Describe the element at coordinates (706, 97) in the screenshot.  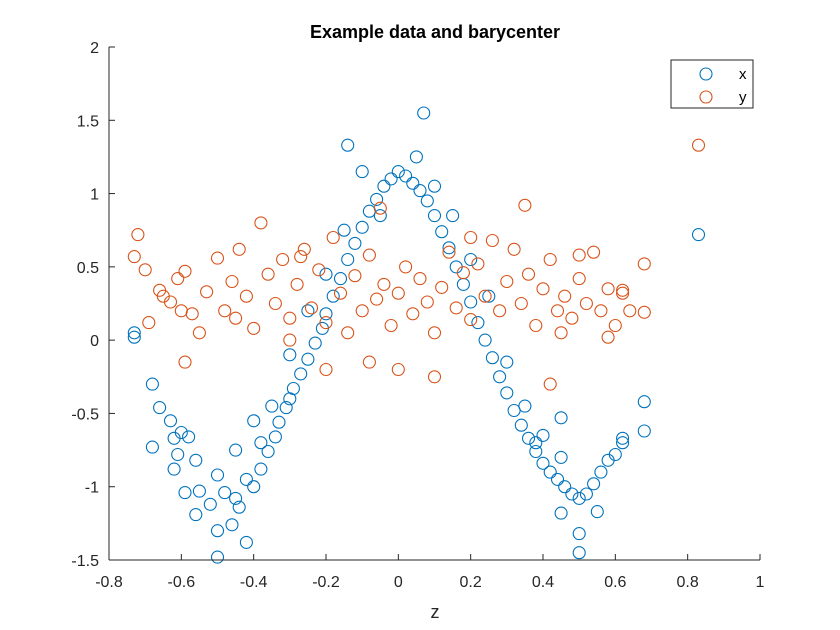
I see `legend-marker-y` at that location.